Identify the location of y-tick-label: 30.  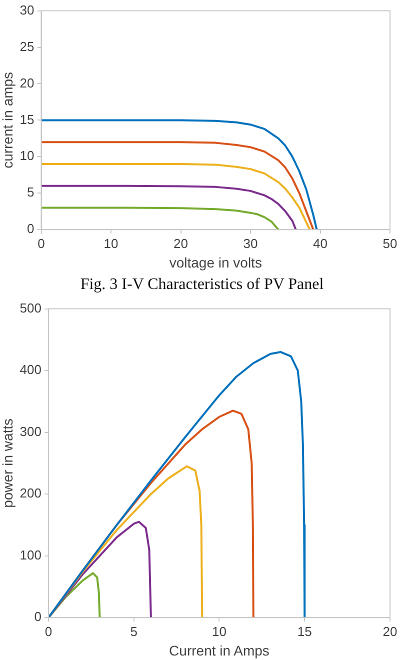
(27, 10).